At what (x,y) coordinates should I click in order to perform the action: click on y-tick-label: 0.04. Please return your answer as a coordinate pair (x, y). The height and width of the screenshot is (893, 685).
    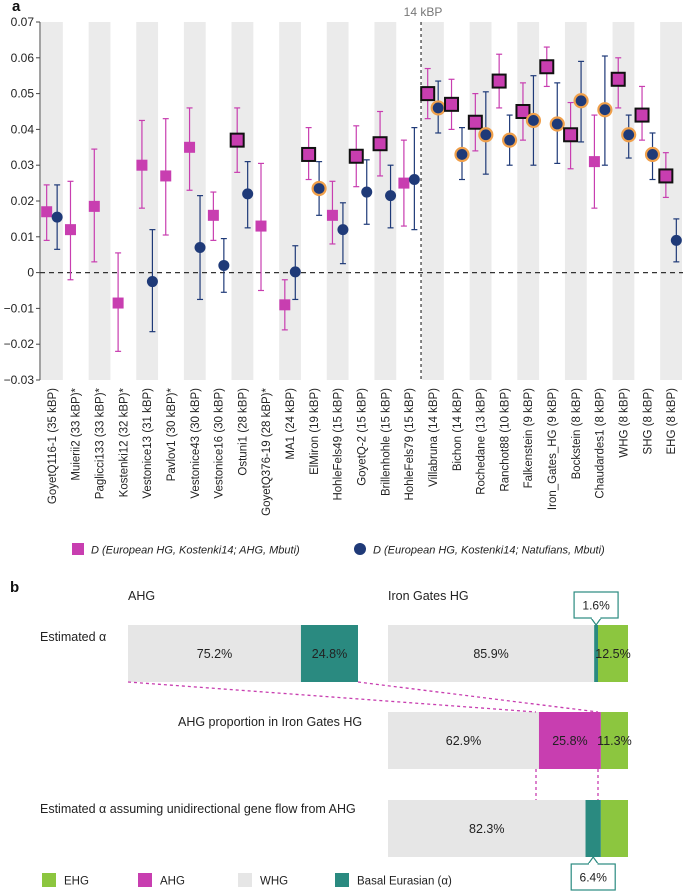
    Looking at the image, I should click on (23, 129).